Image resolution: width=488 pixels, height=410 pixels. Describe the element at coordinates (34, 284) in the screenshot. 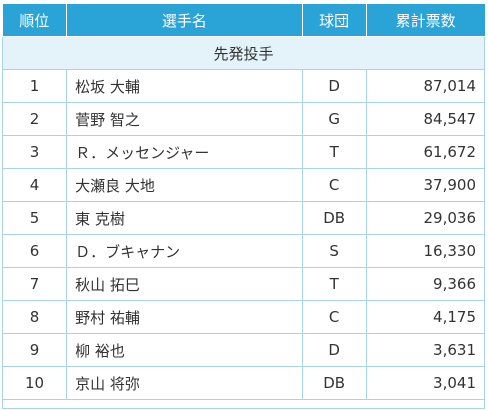

I see `rank-cell: 7` at that location.